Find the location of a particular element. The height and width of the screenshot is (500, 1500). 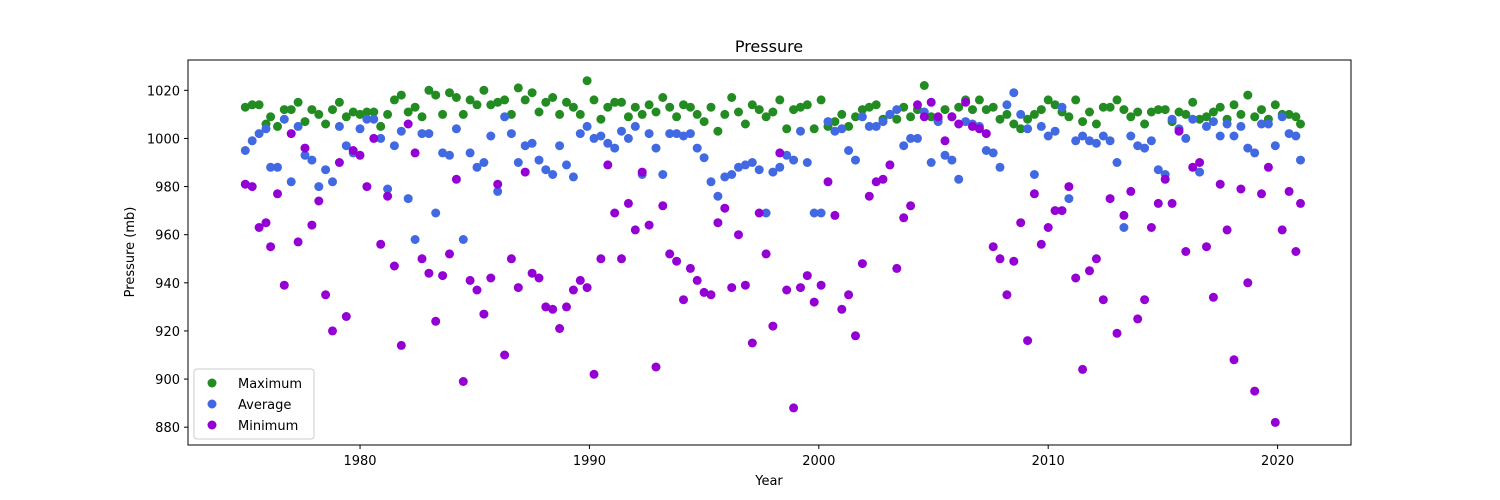

x-tick-label-0: 1980 is located at coordinates (359, 461).